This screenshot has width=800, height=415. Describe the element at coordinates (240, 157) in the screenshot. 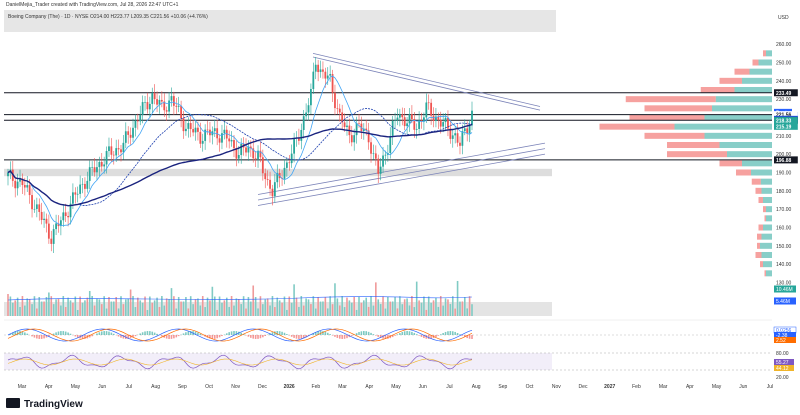

I see `ma-mid-line` at that location.